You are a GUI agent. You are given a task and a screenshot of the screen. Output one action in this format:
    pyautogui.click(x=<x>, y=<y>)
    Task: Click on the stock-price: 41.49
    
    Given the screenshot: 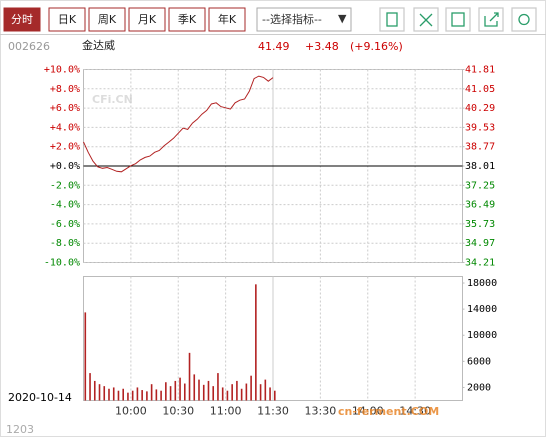 What is the action you would take?
    pyautogui.click(x=274, y=46)
    